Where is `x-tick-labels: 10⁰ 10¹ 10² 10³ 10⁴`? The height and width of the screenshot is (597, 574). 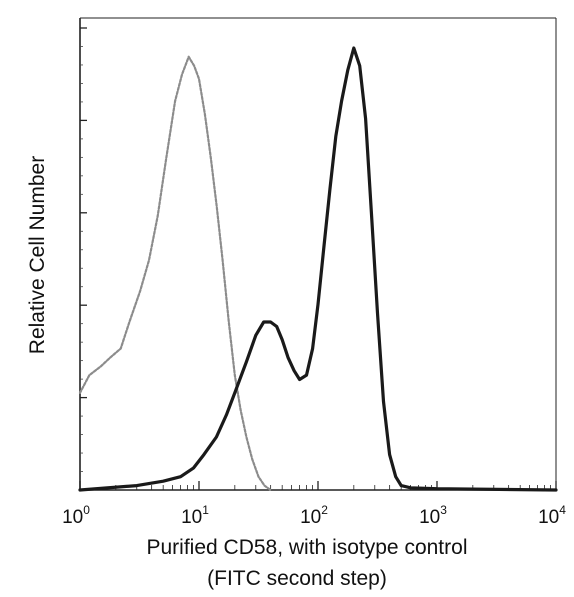
x-tick-labels: 10⁰ 10¹ 10² 10³ 10⁴ is located at coordinates (314, 515).